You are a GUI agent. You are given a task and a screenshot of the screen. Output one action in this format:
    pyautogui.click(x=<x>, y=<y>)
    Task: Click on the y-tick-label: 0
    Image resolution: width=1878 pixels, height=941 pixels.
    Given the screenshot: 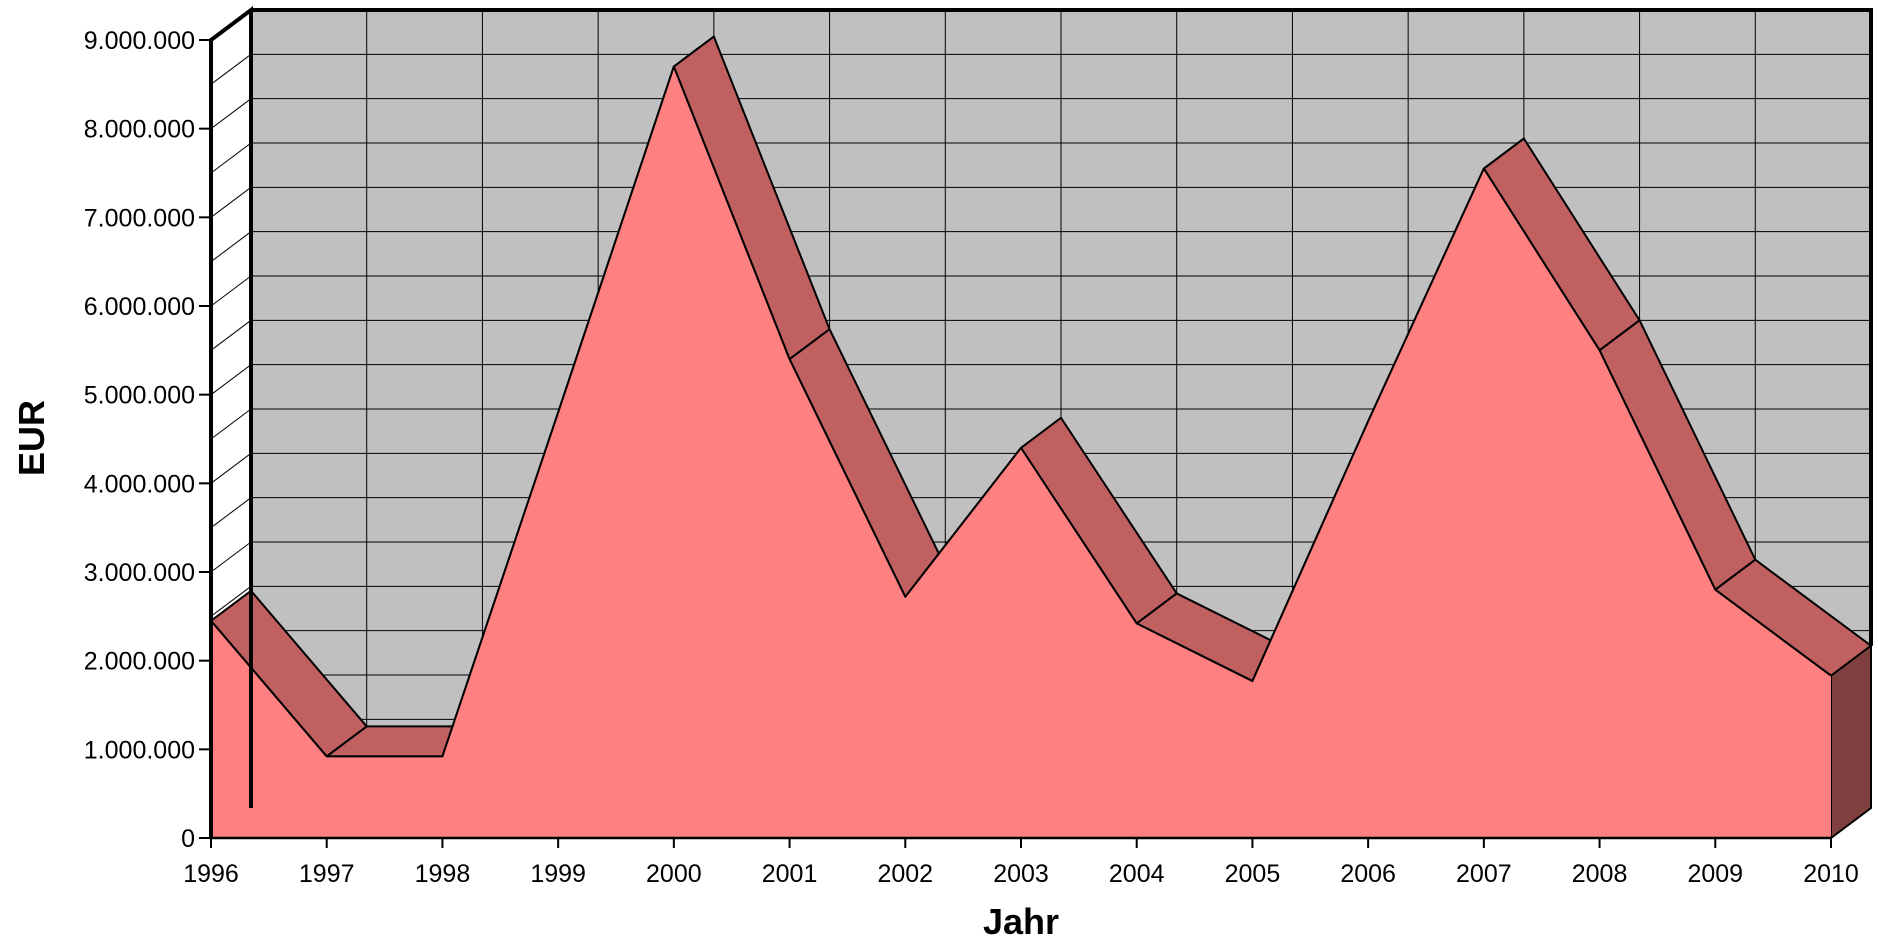 What is the action you would take?
    pyautogui.click(x=188, y=839)
    